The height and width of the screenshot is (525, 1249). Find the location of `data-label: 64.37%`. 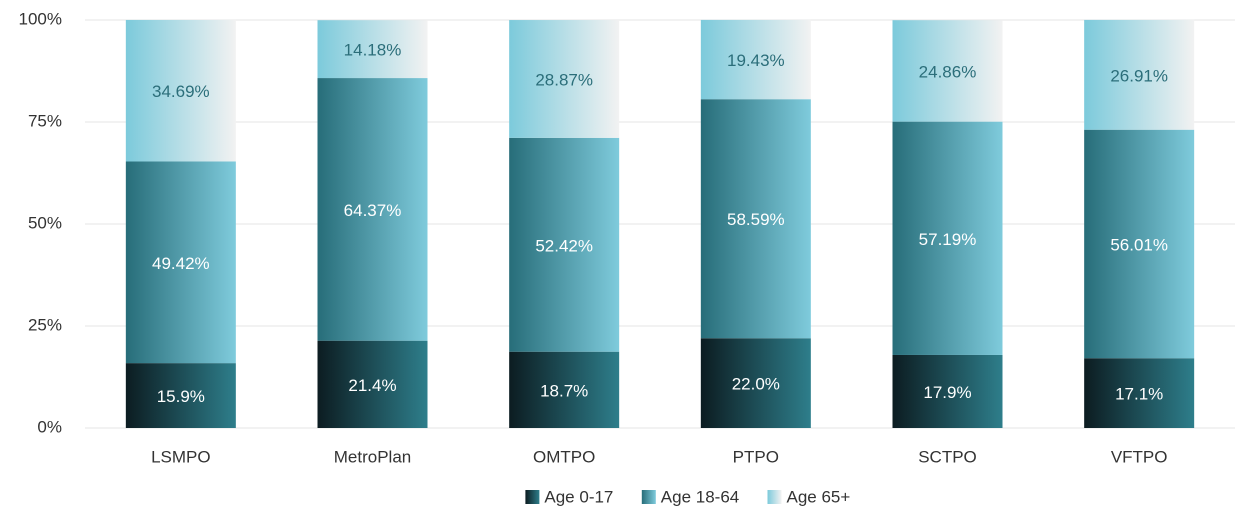

data-label: 64.37% is located at coordinates (373, 210).